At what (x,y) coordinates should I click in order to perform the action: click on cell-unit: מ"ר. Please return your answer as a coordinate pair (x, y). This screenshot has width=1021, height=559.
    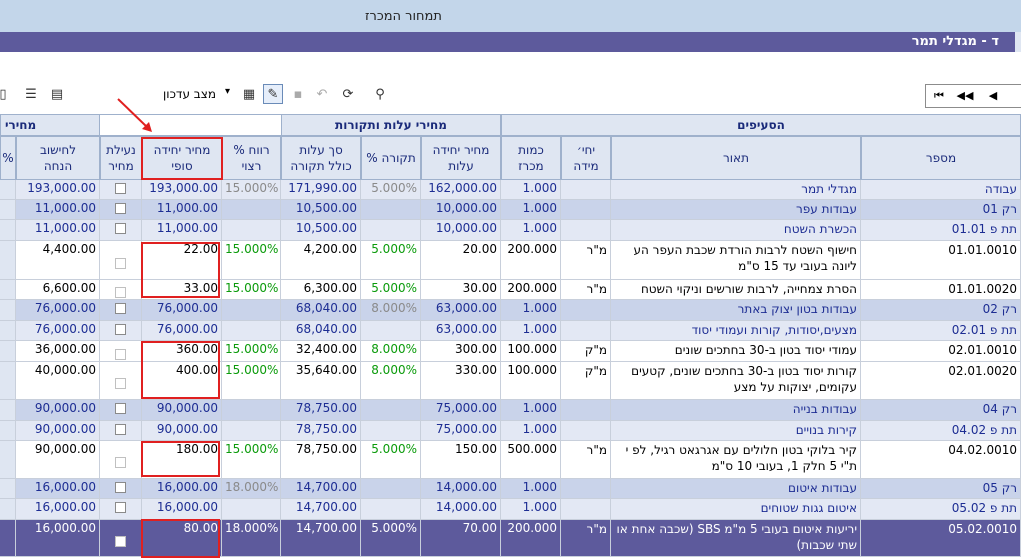
    Looking at the image, I should click on (586, 460).